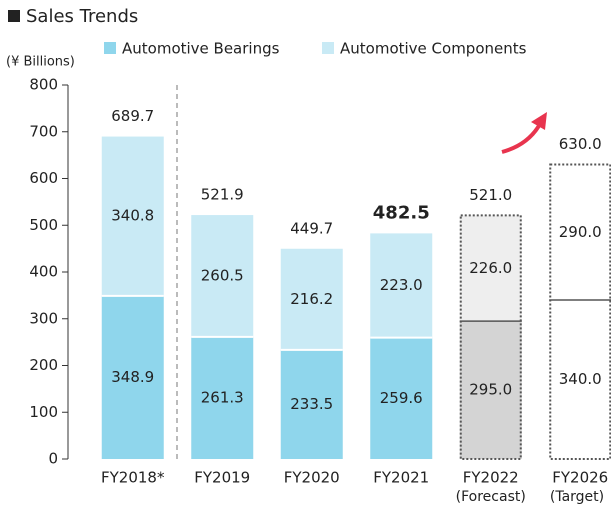 This screenshot has width=611, height=506. I want to click on y-tick-label: 0, so click(53, 459).